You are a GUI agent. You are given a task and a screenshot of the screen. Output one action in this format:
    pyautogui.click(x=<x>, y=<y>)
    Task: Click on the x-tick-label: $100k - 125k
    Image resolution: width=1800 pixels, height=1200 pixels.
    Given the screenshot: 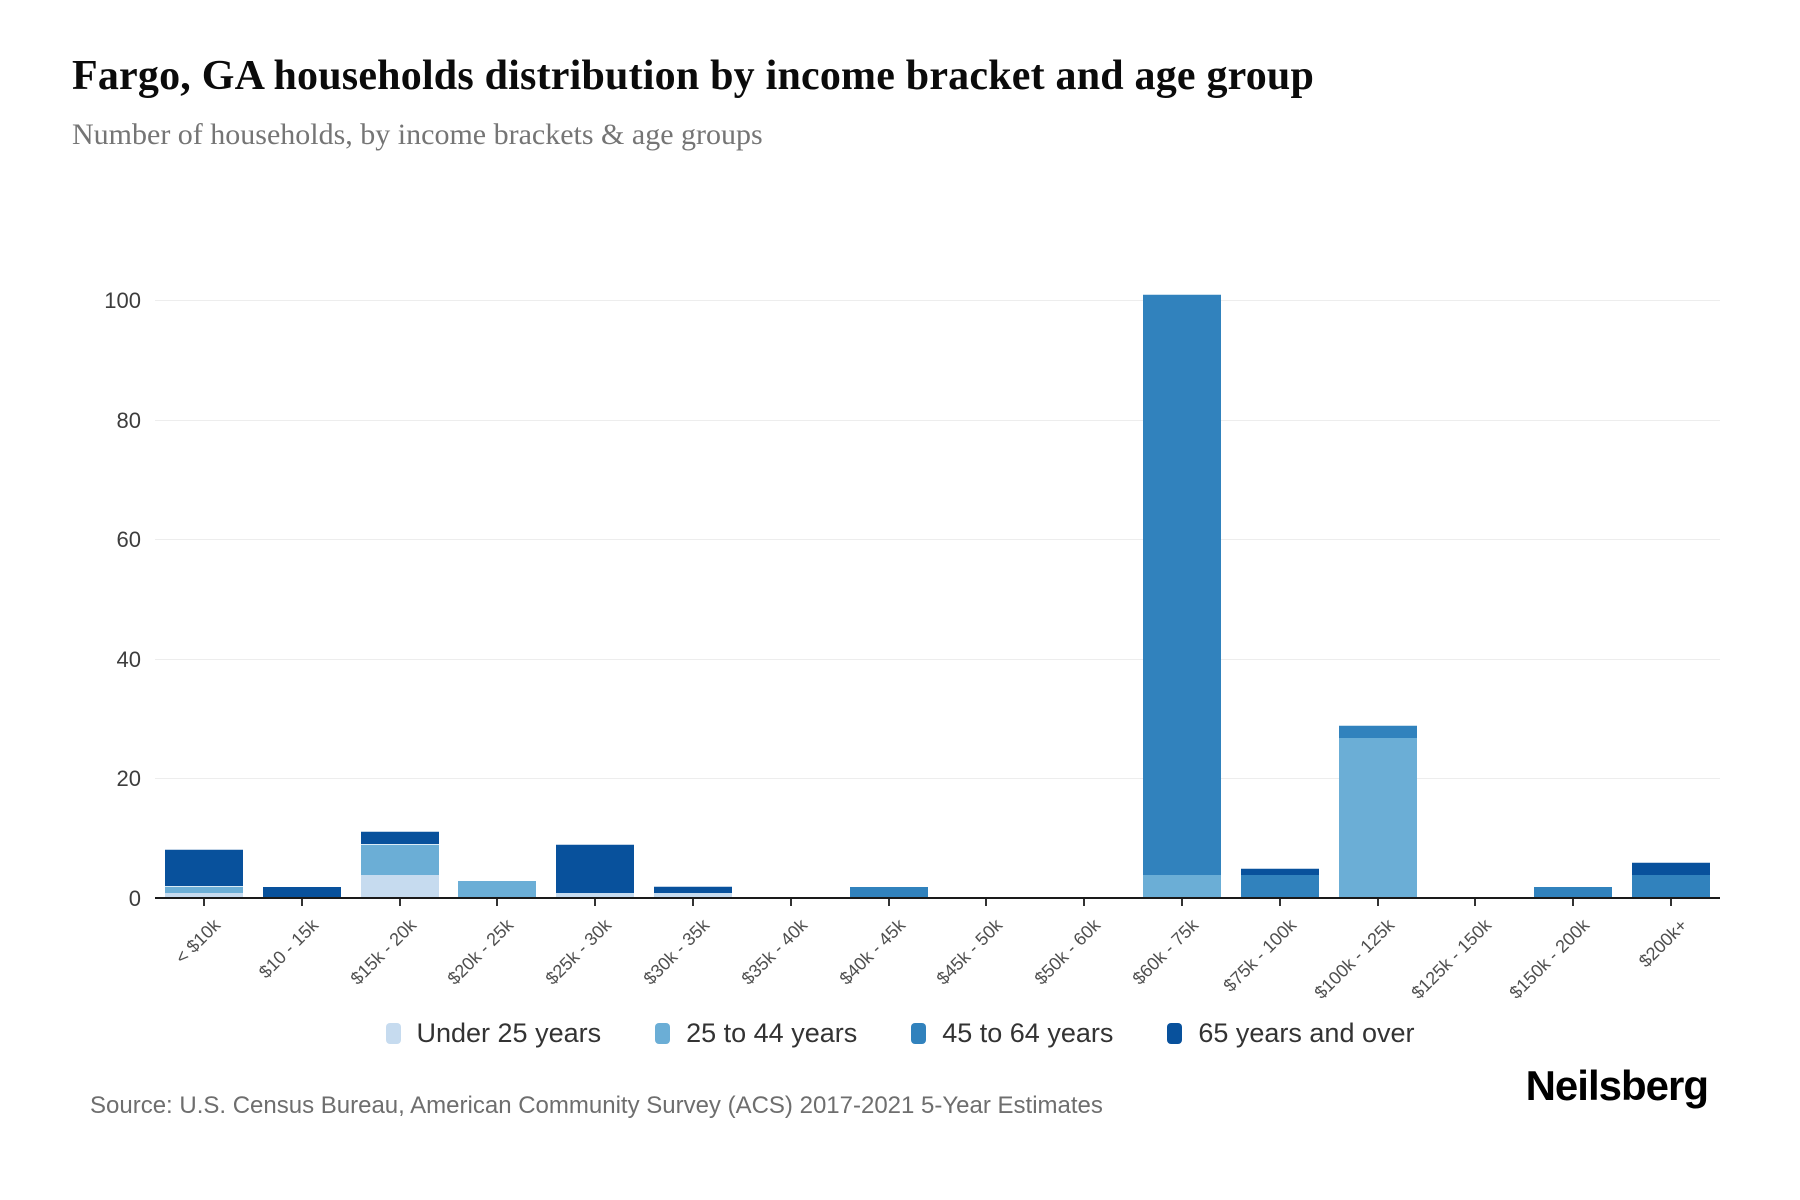 What is the action you would take?
    pyautogui.click(x=1354, y=959)
    